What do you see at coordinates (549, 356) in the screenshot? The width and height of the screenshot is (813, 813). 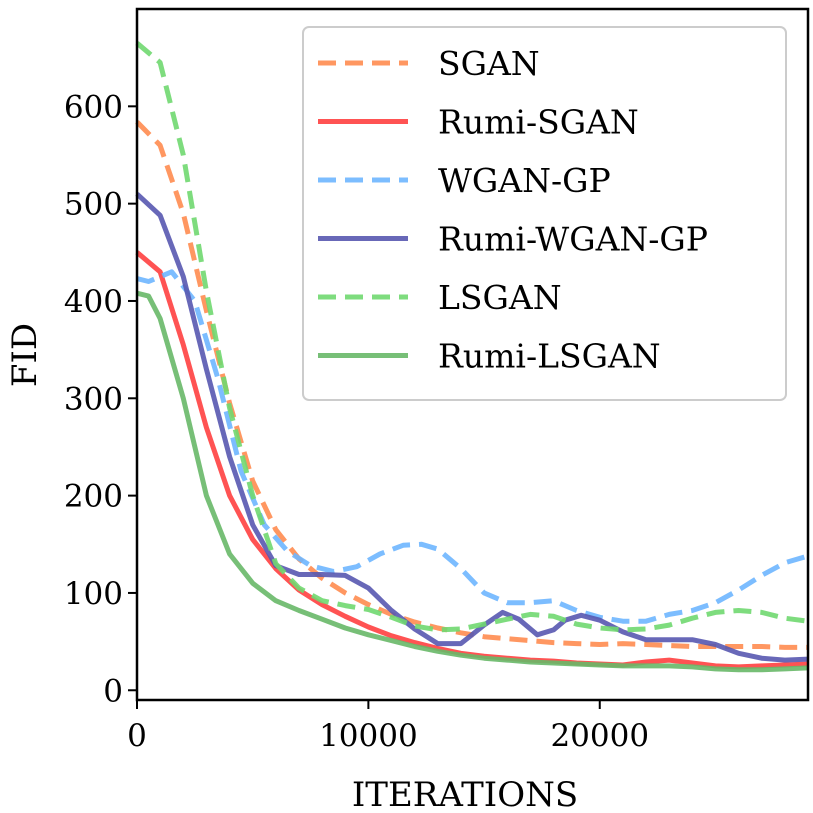 I see `legend-label-rumi-lsgan: Rumi-LSGAN` at bounding box center [549, 356].